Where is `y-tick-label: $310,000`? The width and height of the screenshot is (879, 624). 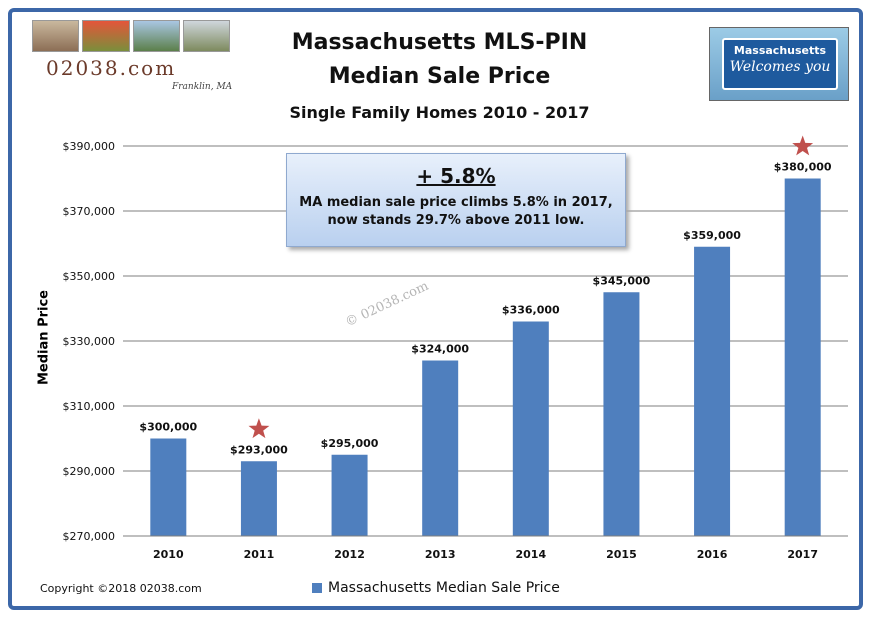
y-tick-label: $310,000 is located at coordinates (89, 406).